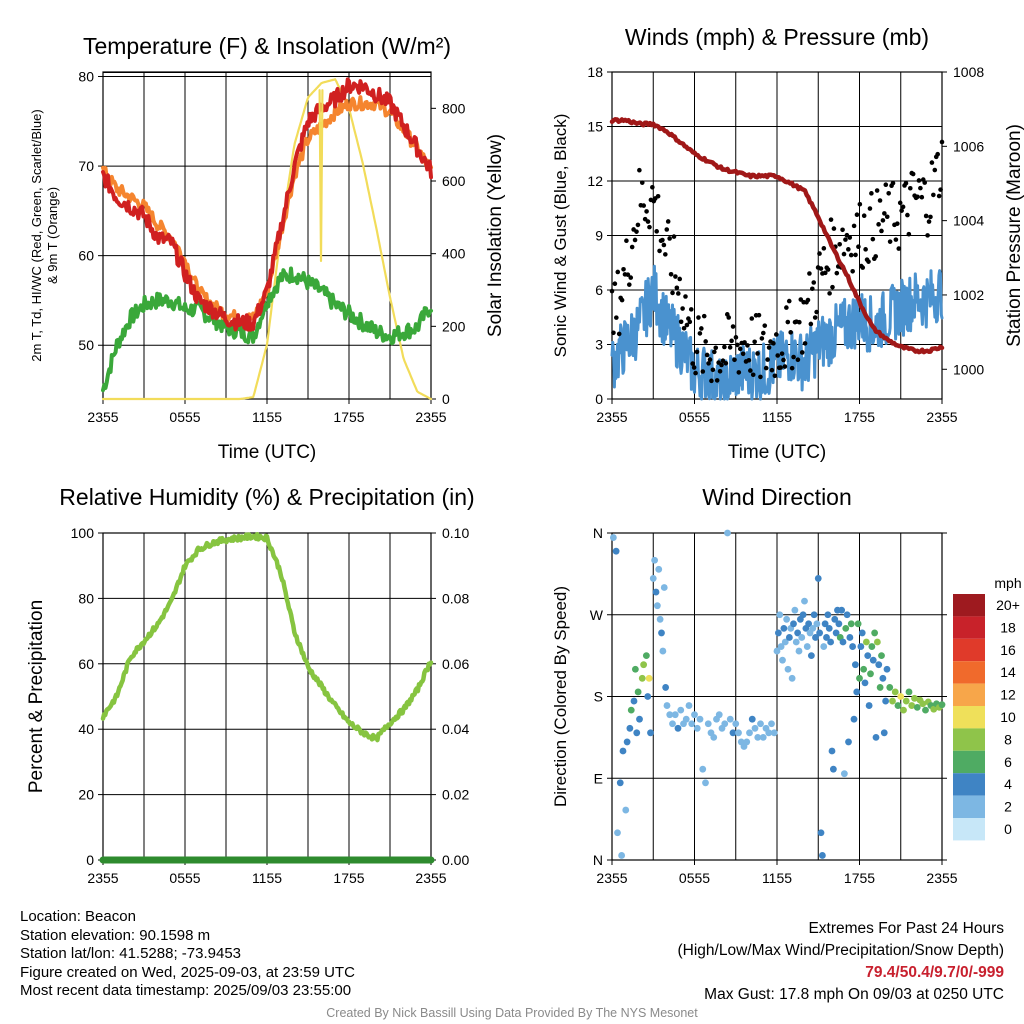 This screenshot has height=1024, width=1024. What do you see at coordinates (941, 417) in the screenshot?
I see `winds-xtick-label: 2355` at bounding box center [941, 417].